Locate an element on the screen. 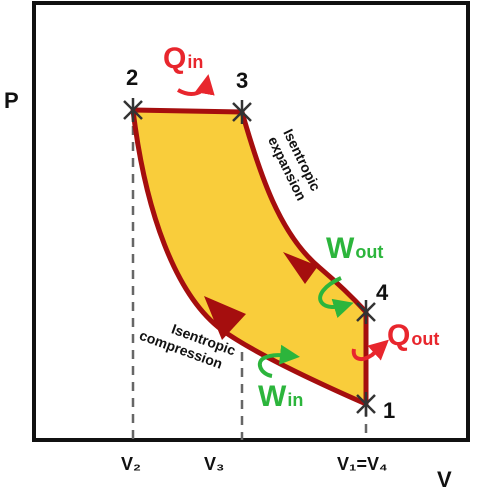  state-point-1-marker is located at coordinates (366, 404).